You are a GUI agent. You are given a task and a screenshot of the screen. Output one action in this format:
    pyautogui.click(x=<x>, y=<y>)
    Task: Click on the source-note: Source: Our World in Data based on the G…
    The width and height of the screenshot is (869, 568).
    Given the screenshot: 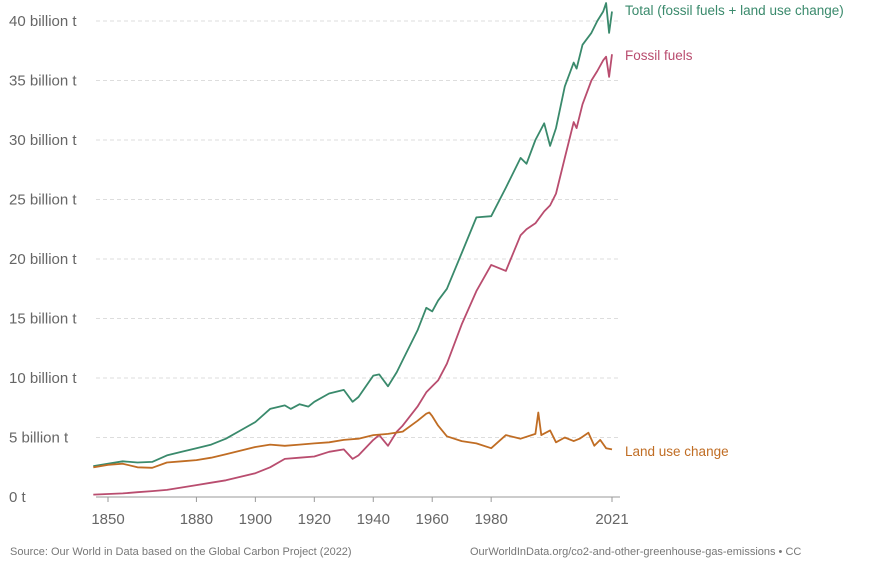 What is the action you would take?
    pyautogui.click(x=181, y=552)
    